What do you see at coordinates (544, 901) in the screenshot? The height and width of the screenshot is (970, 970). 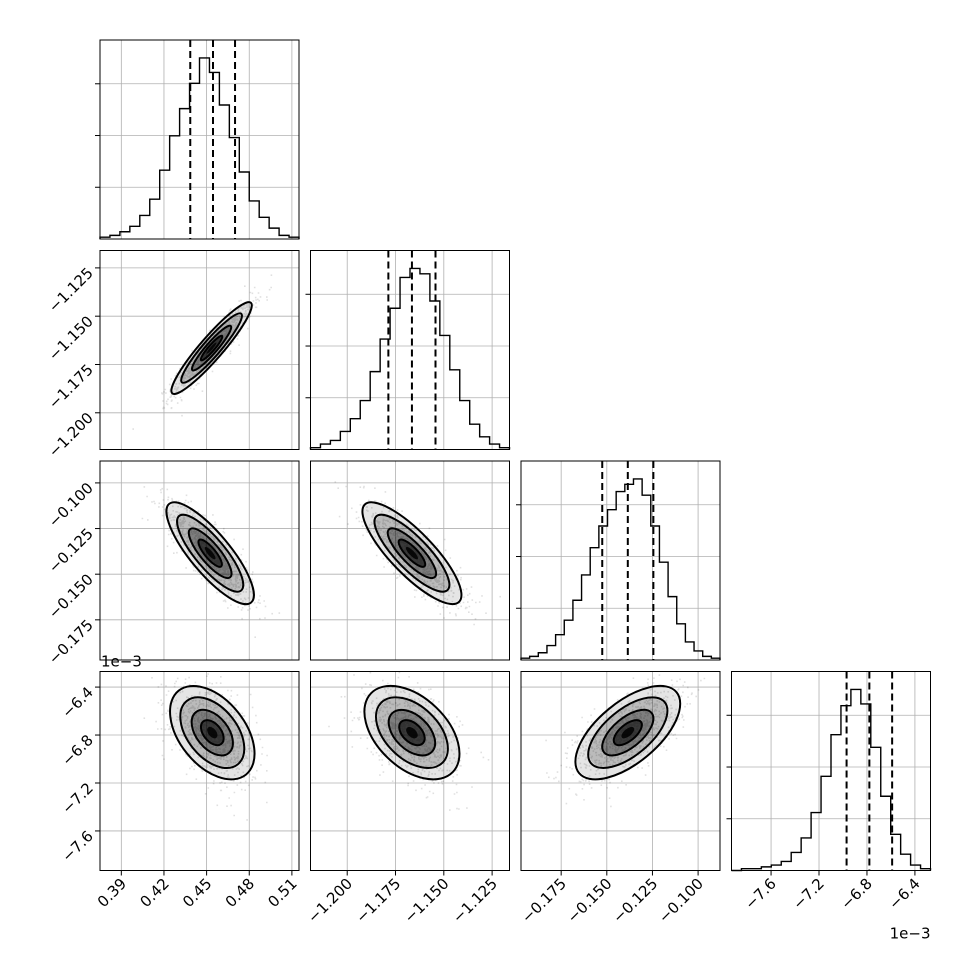 I see `x-tick-label: −0.175` at bounding box center [544, 901].